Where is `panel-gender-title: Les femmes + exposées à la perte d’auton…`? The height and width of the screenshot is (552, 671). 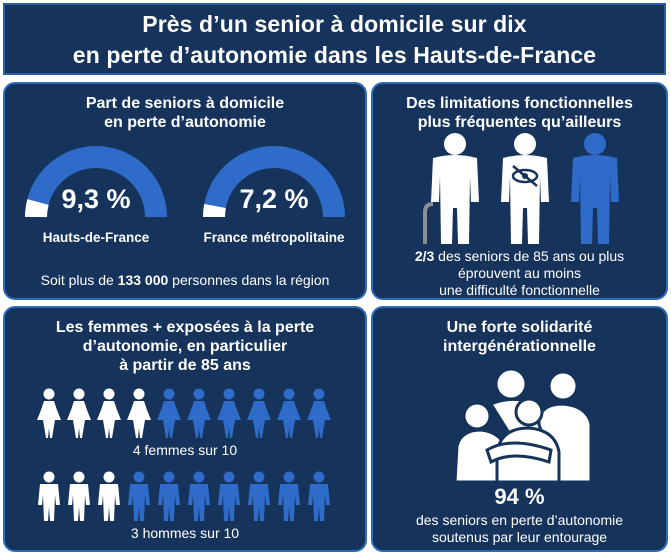 panel-gender-title: Les femmes + exposées à la perte d’auton… is located at coordinates (185, 346).